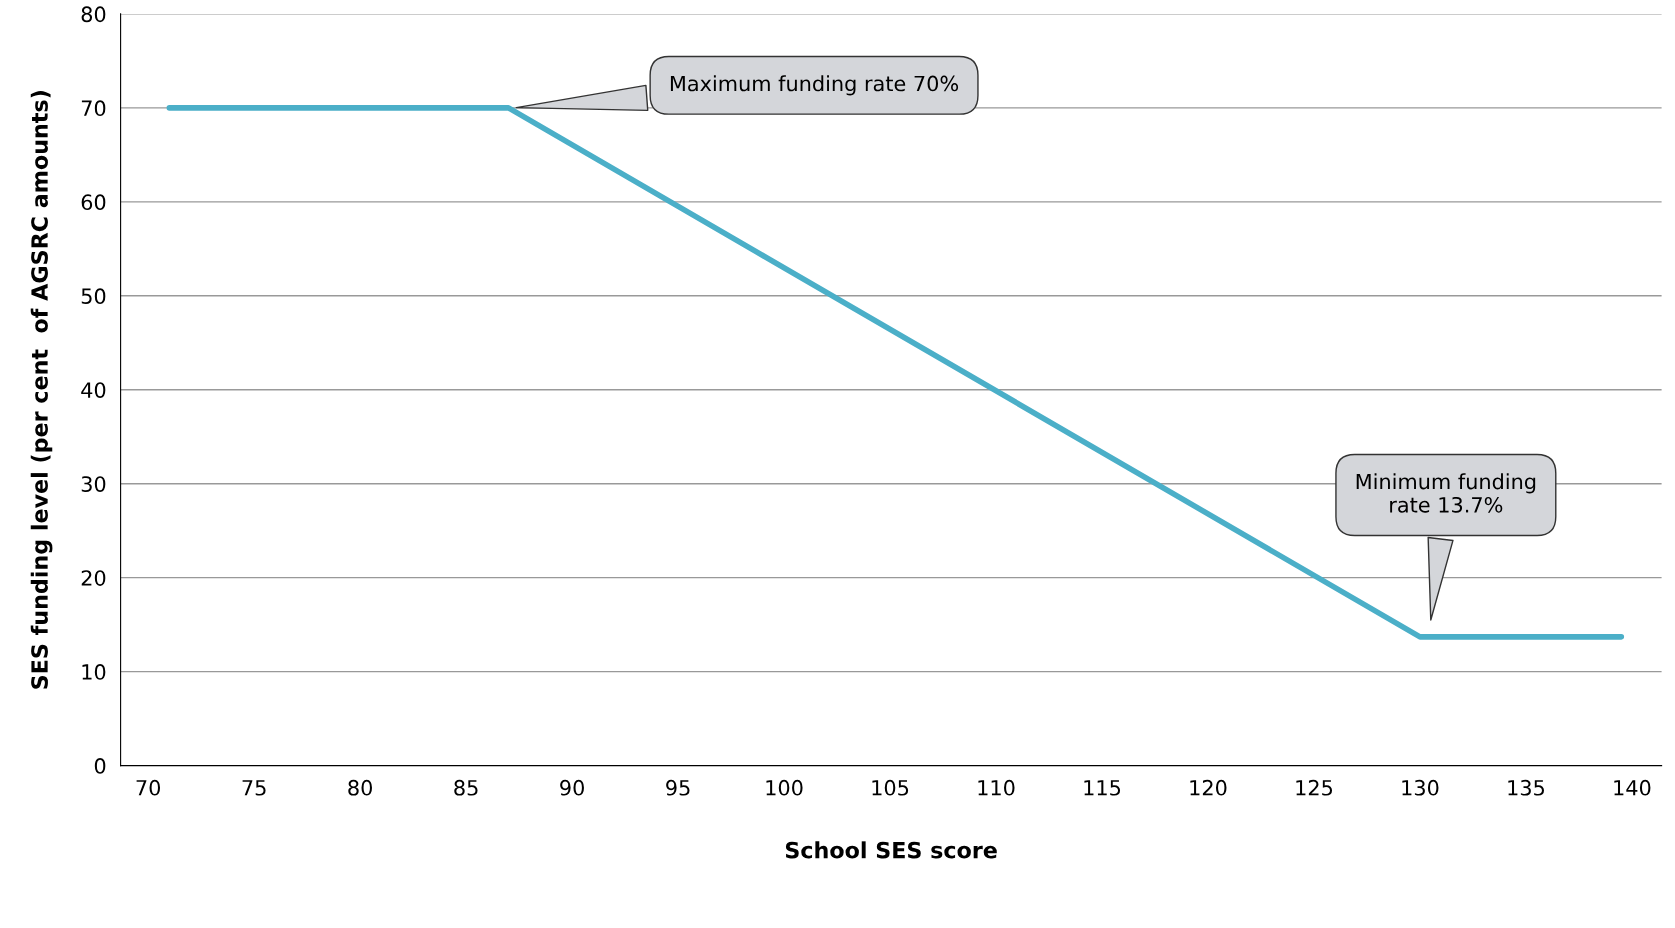 This screenshot has height=928, width=1675. Describe the element at coordinates (100, 766) in the screenshot. I see `y-tick-label: 0` at that location.